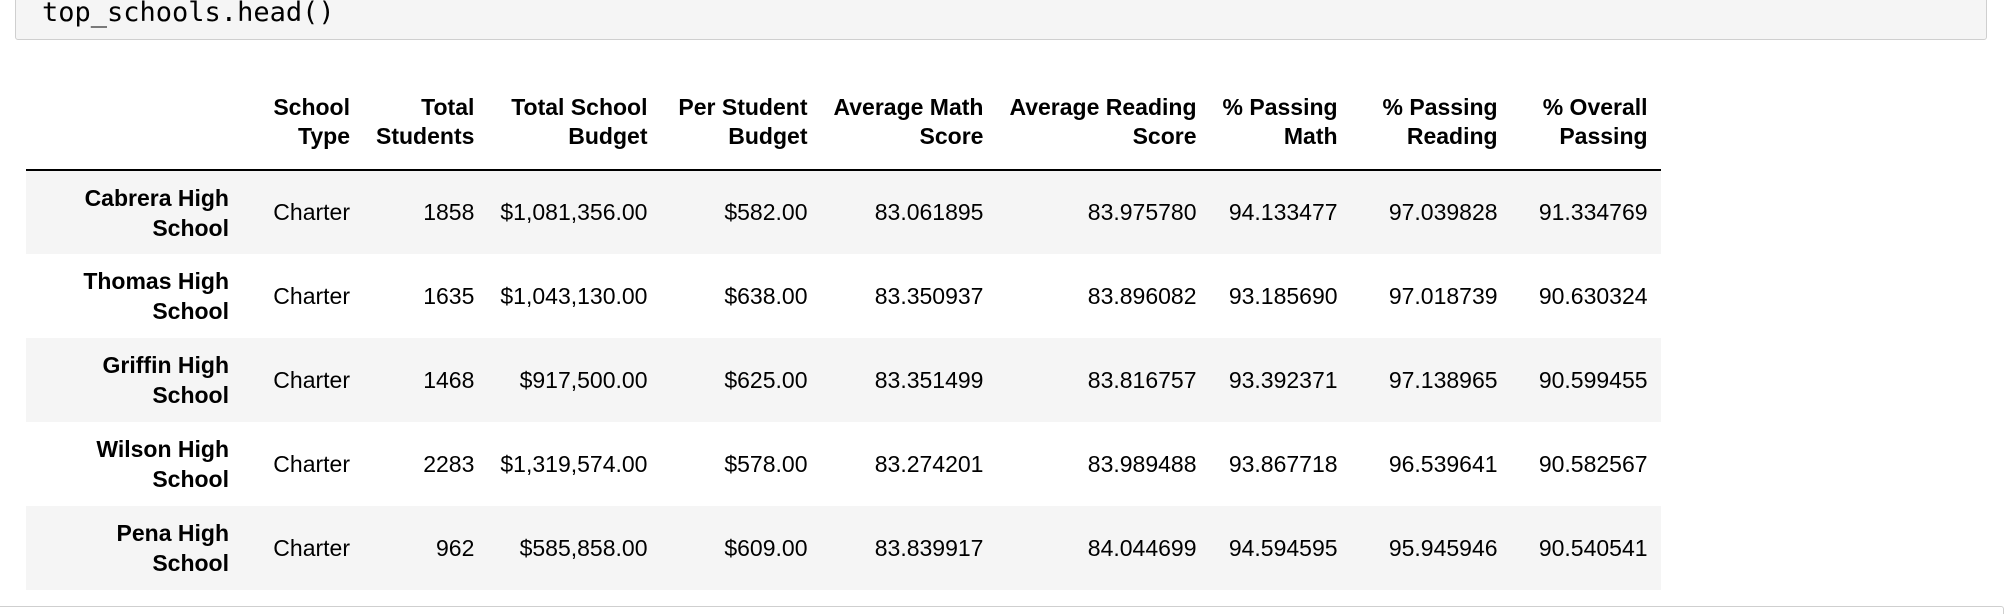 The image size is (2004, 614). I want to click on table-cell: 1858, so click(449, 212).